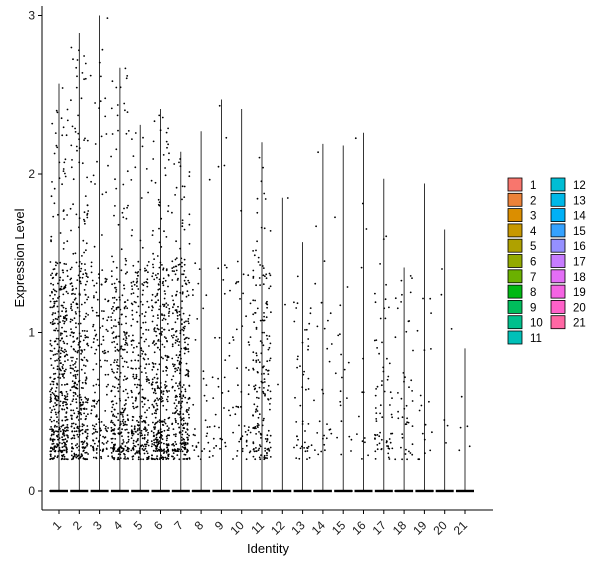 This screenshot has height=568, width=600. Describe the element at coordinates (158, 525) in the screenshot. I see `x-tick-label: 6` at that location.